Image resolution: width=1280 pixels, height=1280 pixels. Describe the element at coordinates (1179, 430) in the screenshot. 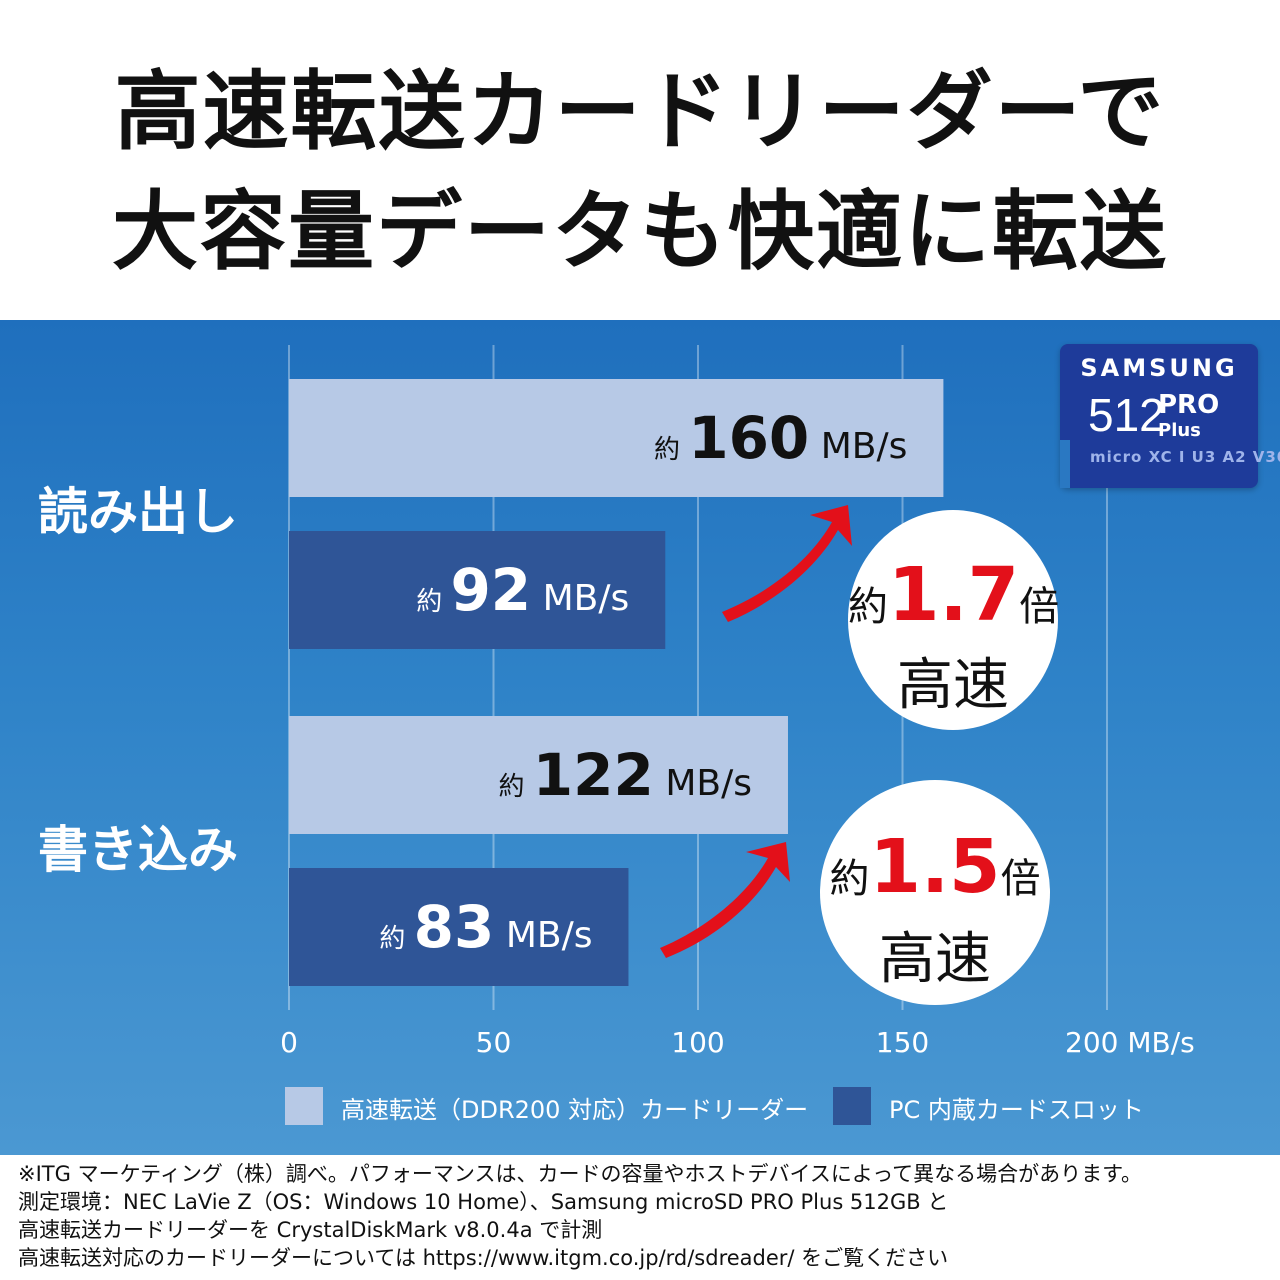

I see `sd-card-sub: Plus` at that location.